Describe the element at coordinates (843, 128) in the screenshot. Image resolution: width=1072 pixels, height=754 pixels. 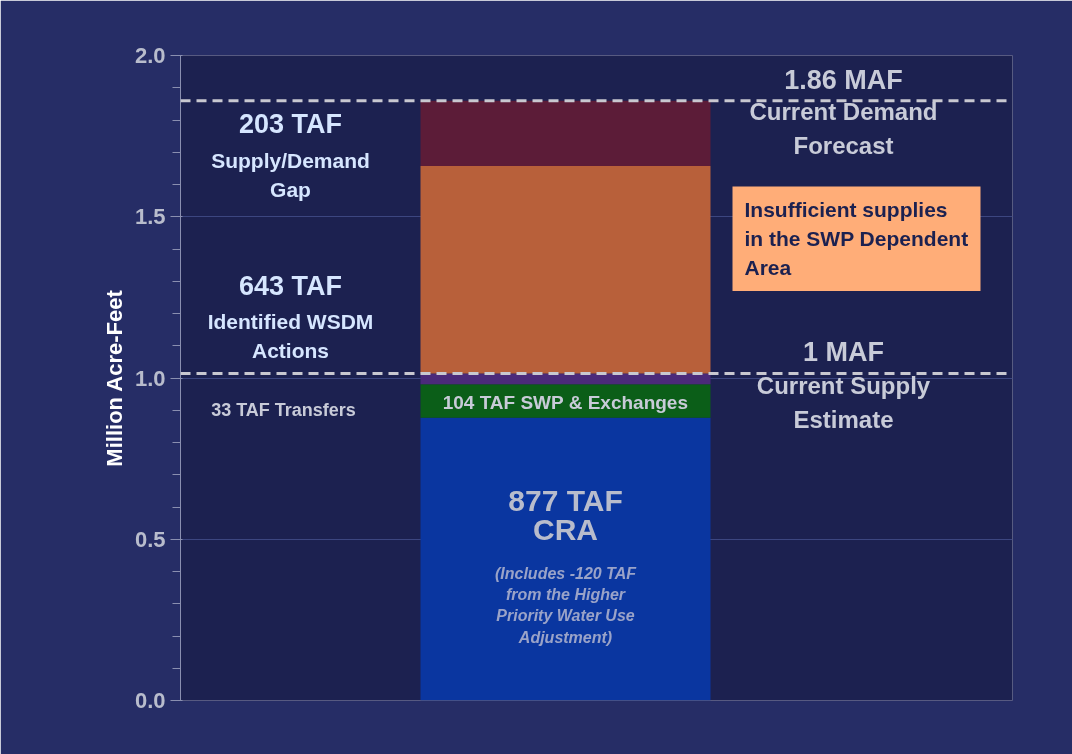
I see `annotation: Current Demand Forecast` at that location.